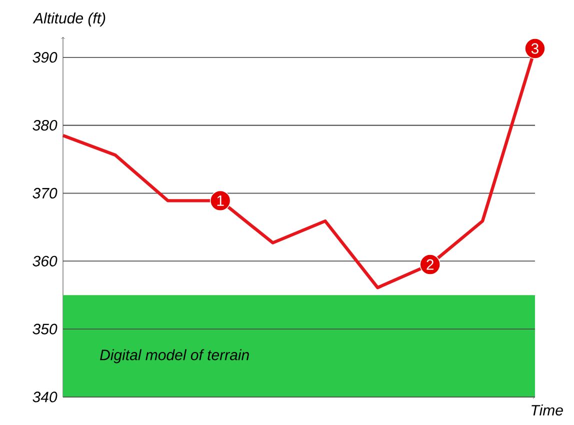 This screenshot has width=574, height=425. Describe the element at coordinates (547, 410) in the screenshot. I see `x-axis-title: Time` at that location.